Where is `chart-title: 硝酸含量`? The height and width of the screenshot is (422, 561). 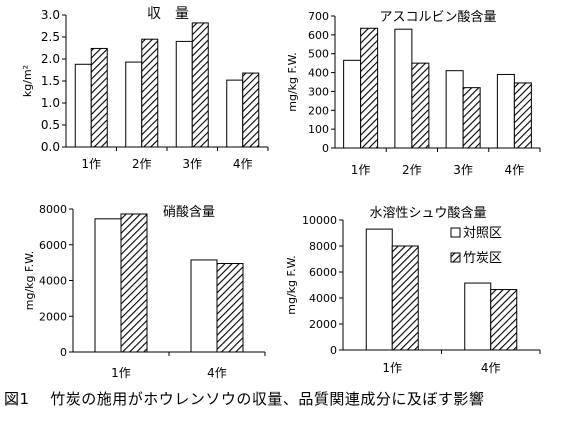 chart-title: 硝酸含量 is located at coordinates (189, 212).